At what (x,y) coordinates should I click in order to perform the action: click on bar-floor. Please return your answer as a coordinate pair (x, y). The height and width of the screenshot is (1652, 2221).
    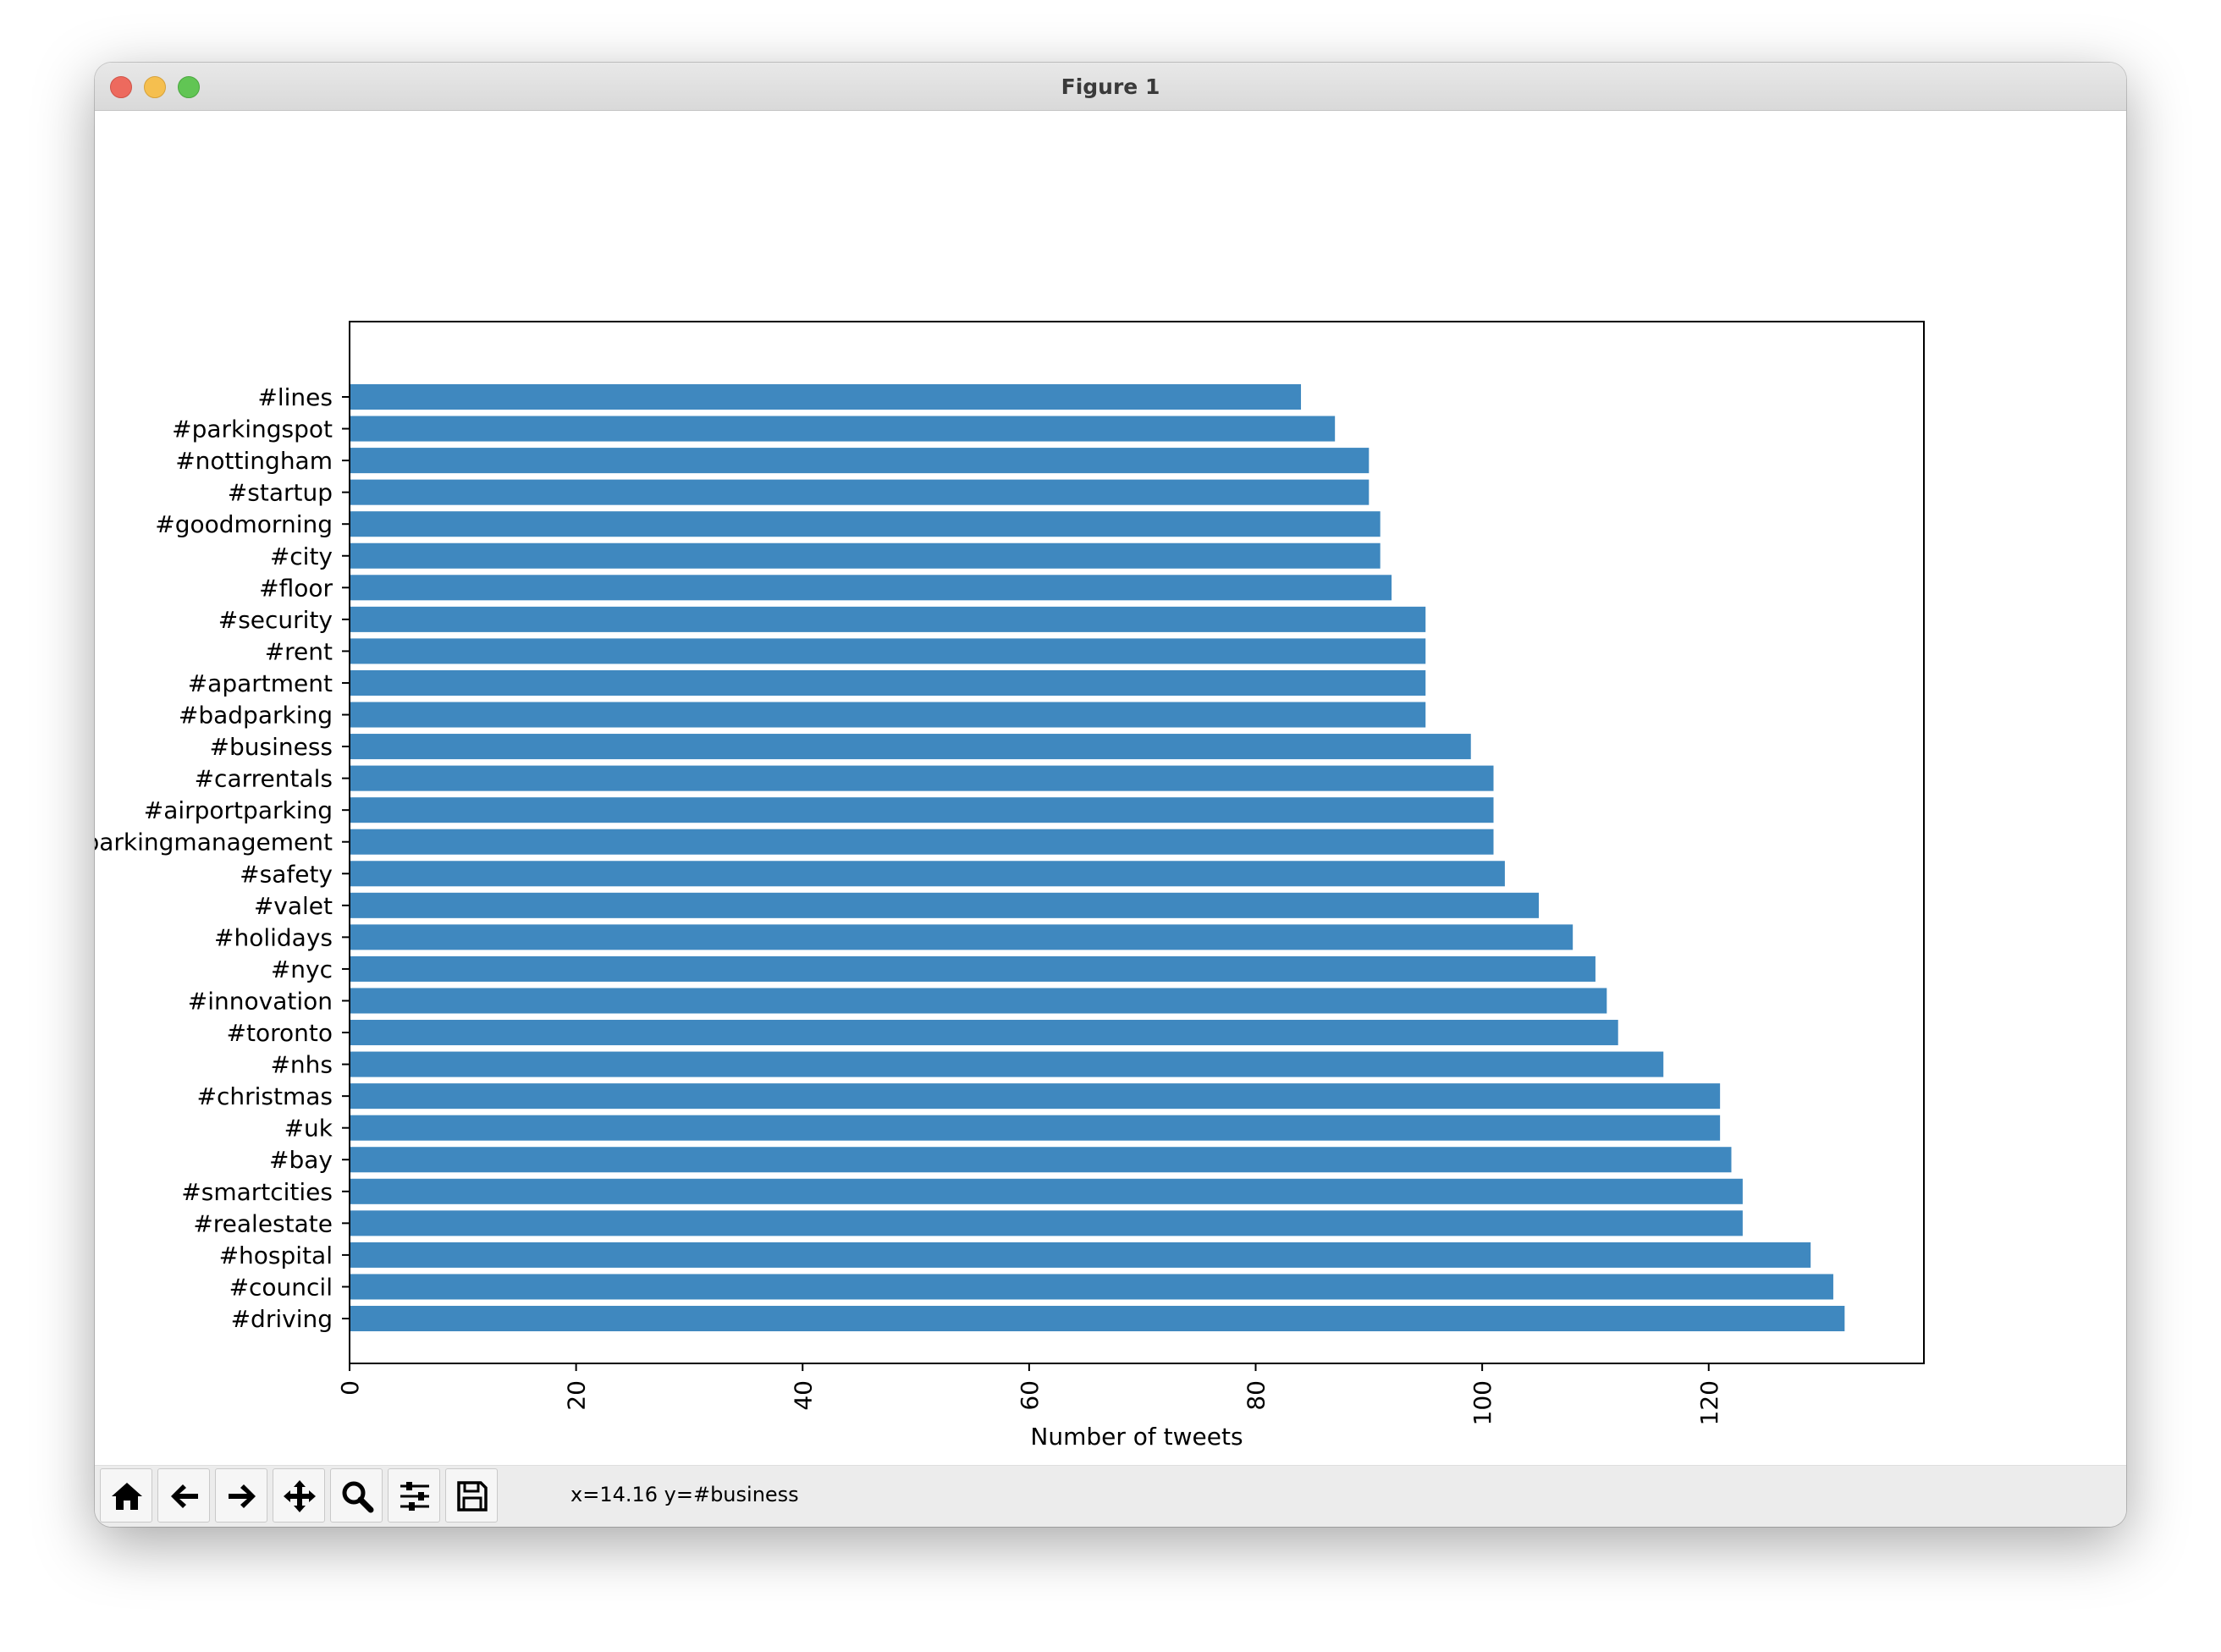
    Looking at the image, I should click on (871, 588).